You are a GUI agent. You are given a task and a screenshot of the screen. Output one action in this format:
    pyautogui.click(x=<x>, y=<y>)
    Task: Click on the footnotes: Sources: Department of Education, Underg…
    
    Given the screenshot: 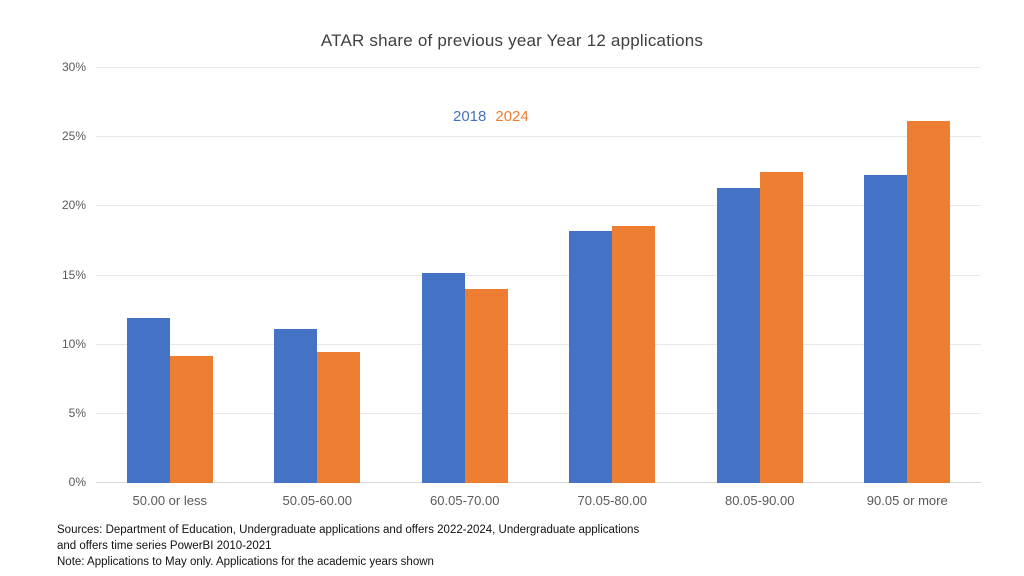 What is the action you would take?
    pyautogui.click(x=348, y=546)
    